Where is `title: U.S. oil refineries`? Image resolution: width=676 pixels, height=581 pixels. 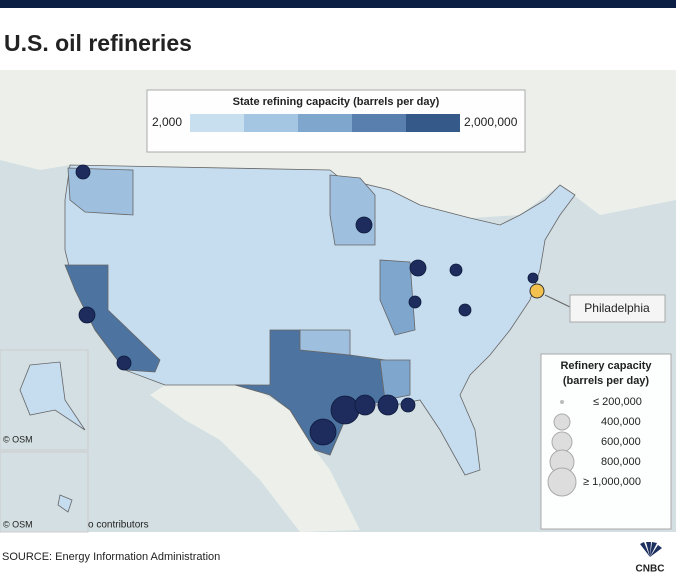 title: U.S. oil refineries is located at coordinates (98, 43).